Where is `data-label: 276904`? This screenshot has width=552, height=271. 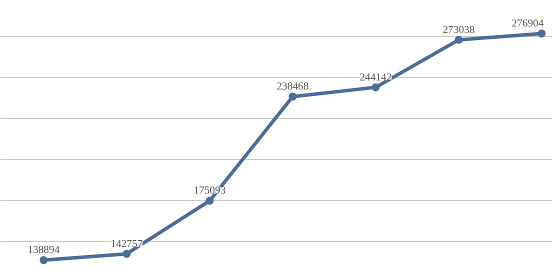
data-label: 276904 is located at coordinates (528, 24).